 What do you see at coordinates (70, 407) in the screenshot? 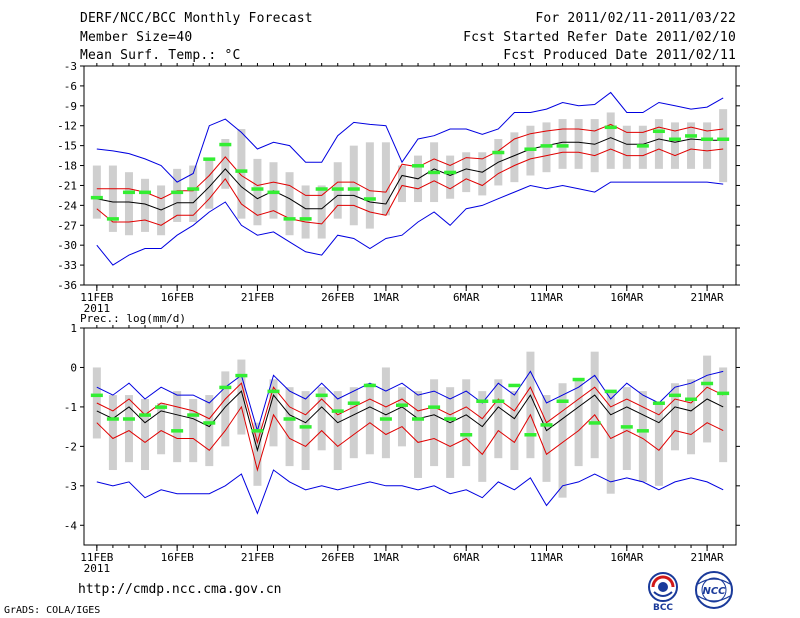
I see `y-tick-label: -1` at bounding box center [70, 407].